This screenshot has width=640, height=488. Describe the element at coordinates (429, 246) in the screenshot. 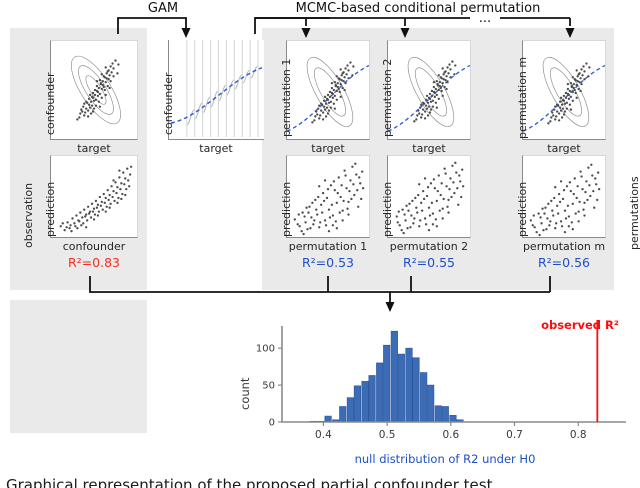

I see `xlabel-prediction-vs-permutation-2: permutation 2` at that location.